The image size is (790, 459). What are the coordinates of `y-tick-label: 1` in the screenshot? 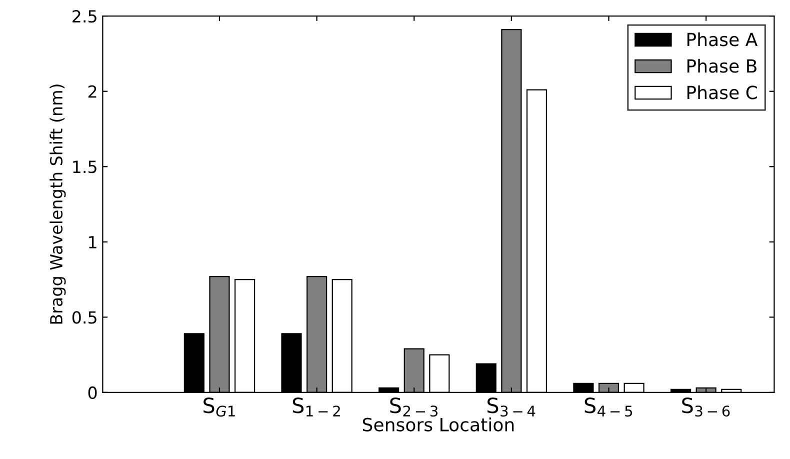 It's located at (92, 242).